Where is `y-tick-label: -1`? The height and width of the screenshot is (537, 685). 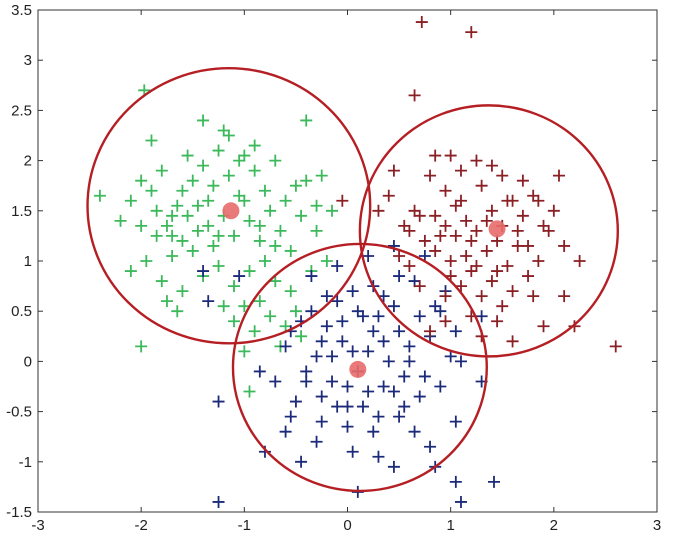
y-tick-label: -1 is located at coordinates (25, 462).